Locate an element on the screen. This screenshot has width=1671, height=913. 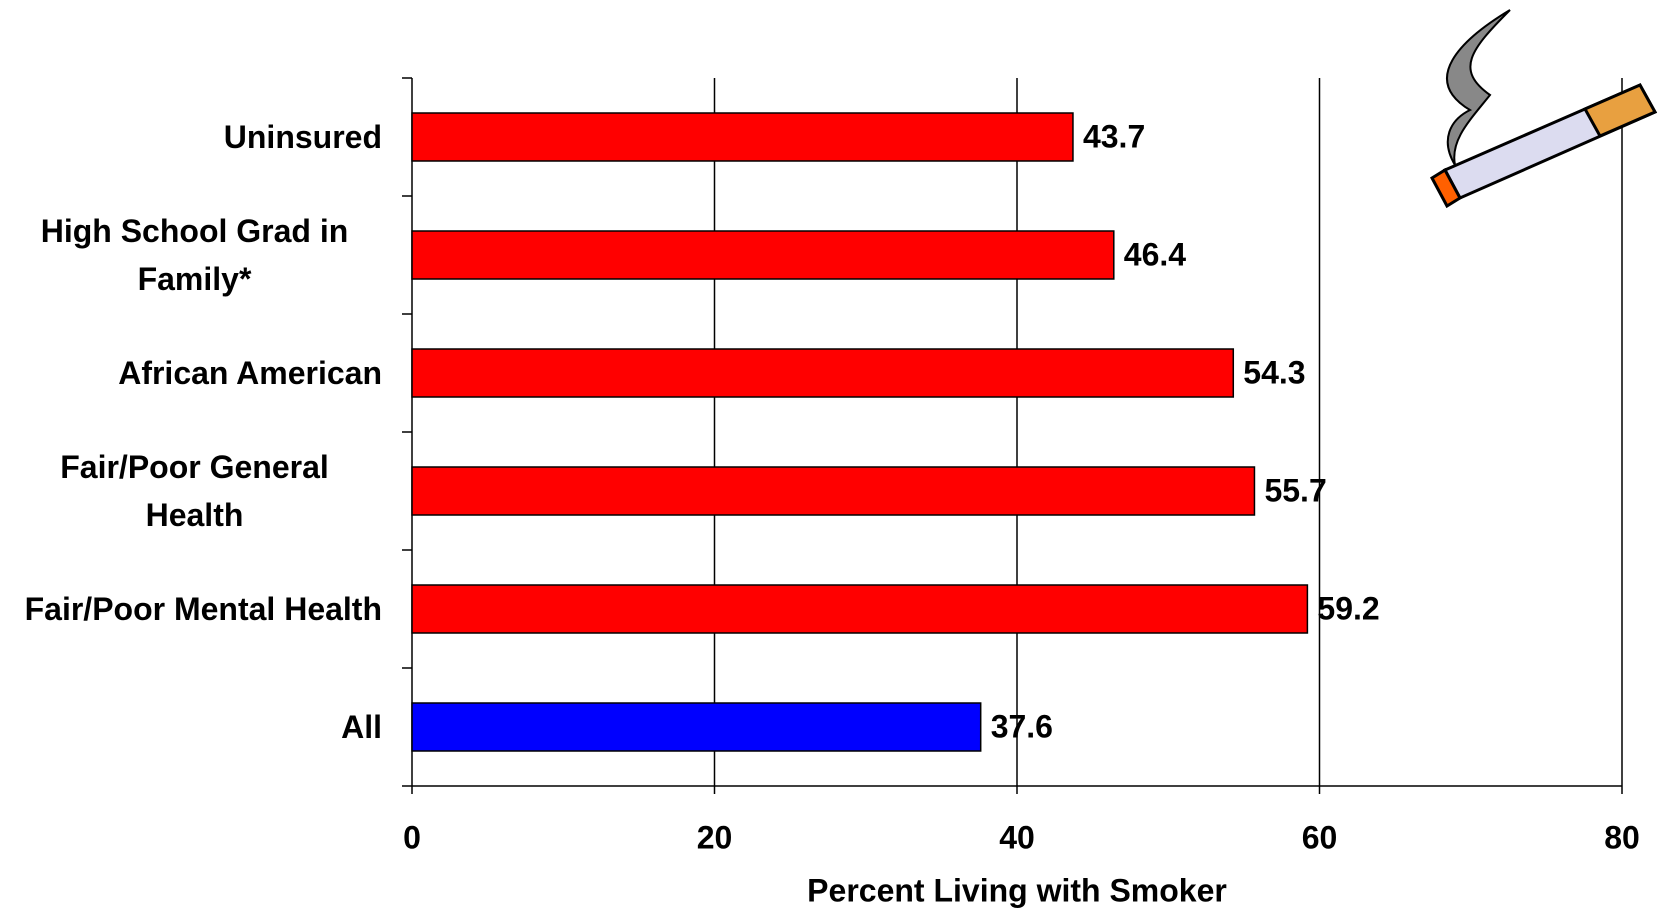
y-tick-label-box: High School Grad in Family* is located at coordinates (192, 255).